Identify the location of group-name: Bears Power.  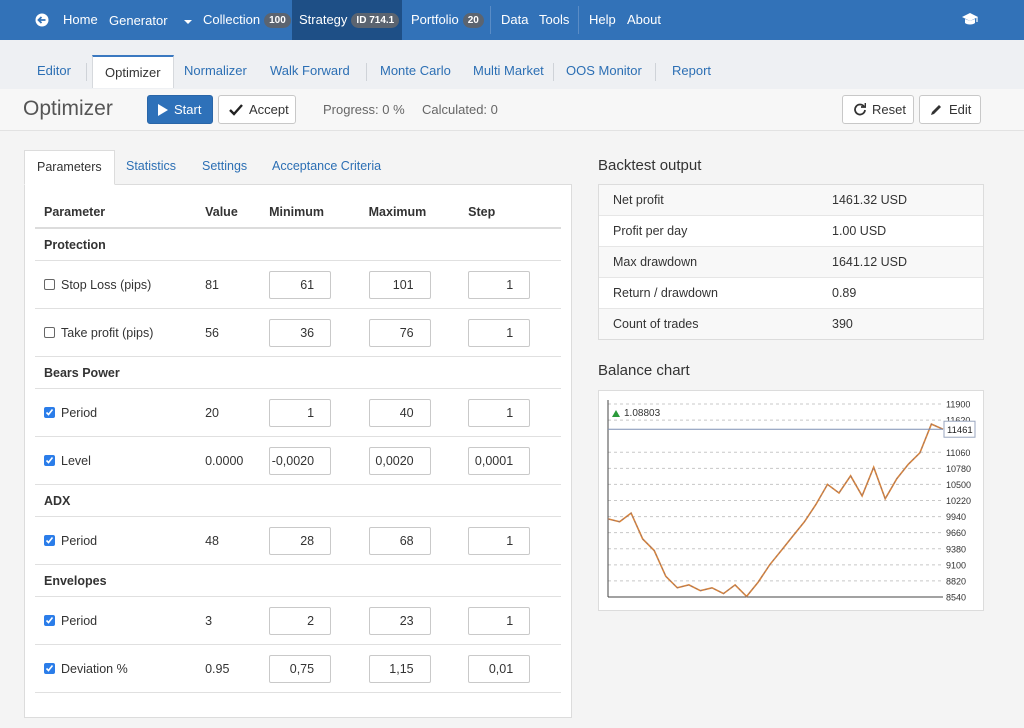
(298, 372).